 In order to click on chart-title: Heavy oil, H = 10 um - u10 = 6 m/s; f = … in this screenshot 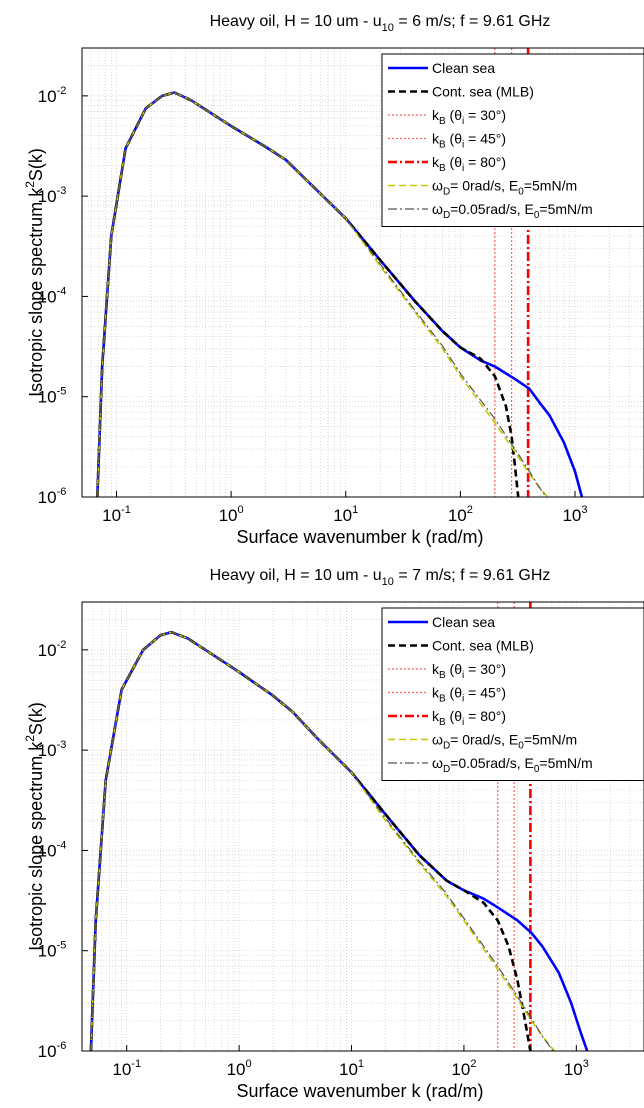, I will do `click(380, 23)`.